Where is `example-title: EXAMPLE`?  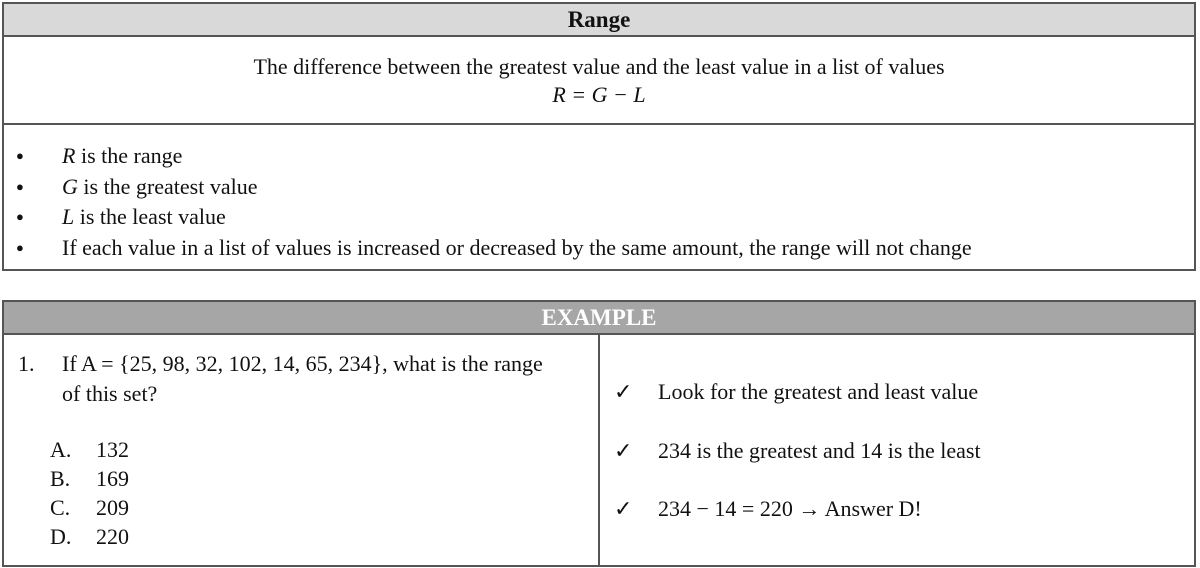 example-title: EXAMPLE is located at coordinates (599, 318).